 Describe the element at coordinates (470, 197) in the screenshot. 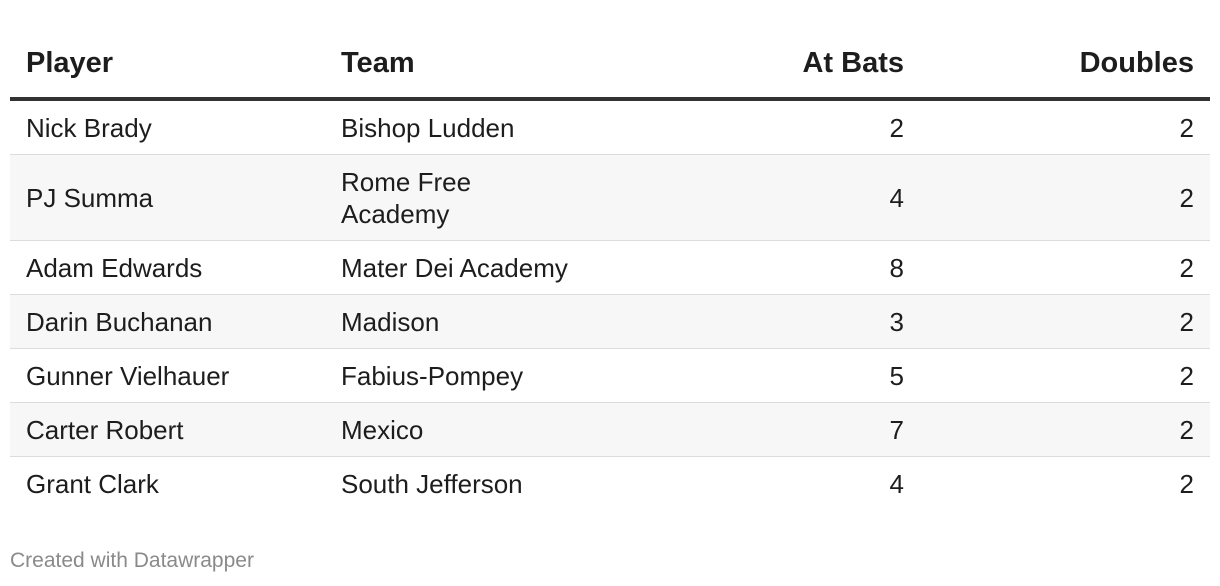

I see `team-cell: Rome Free Academy` at that location.